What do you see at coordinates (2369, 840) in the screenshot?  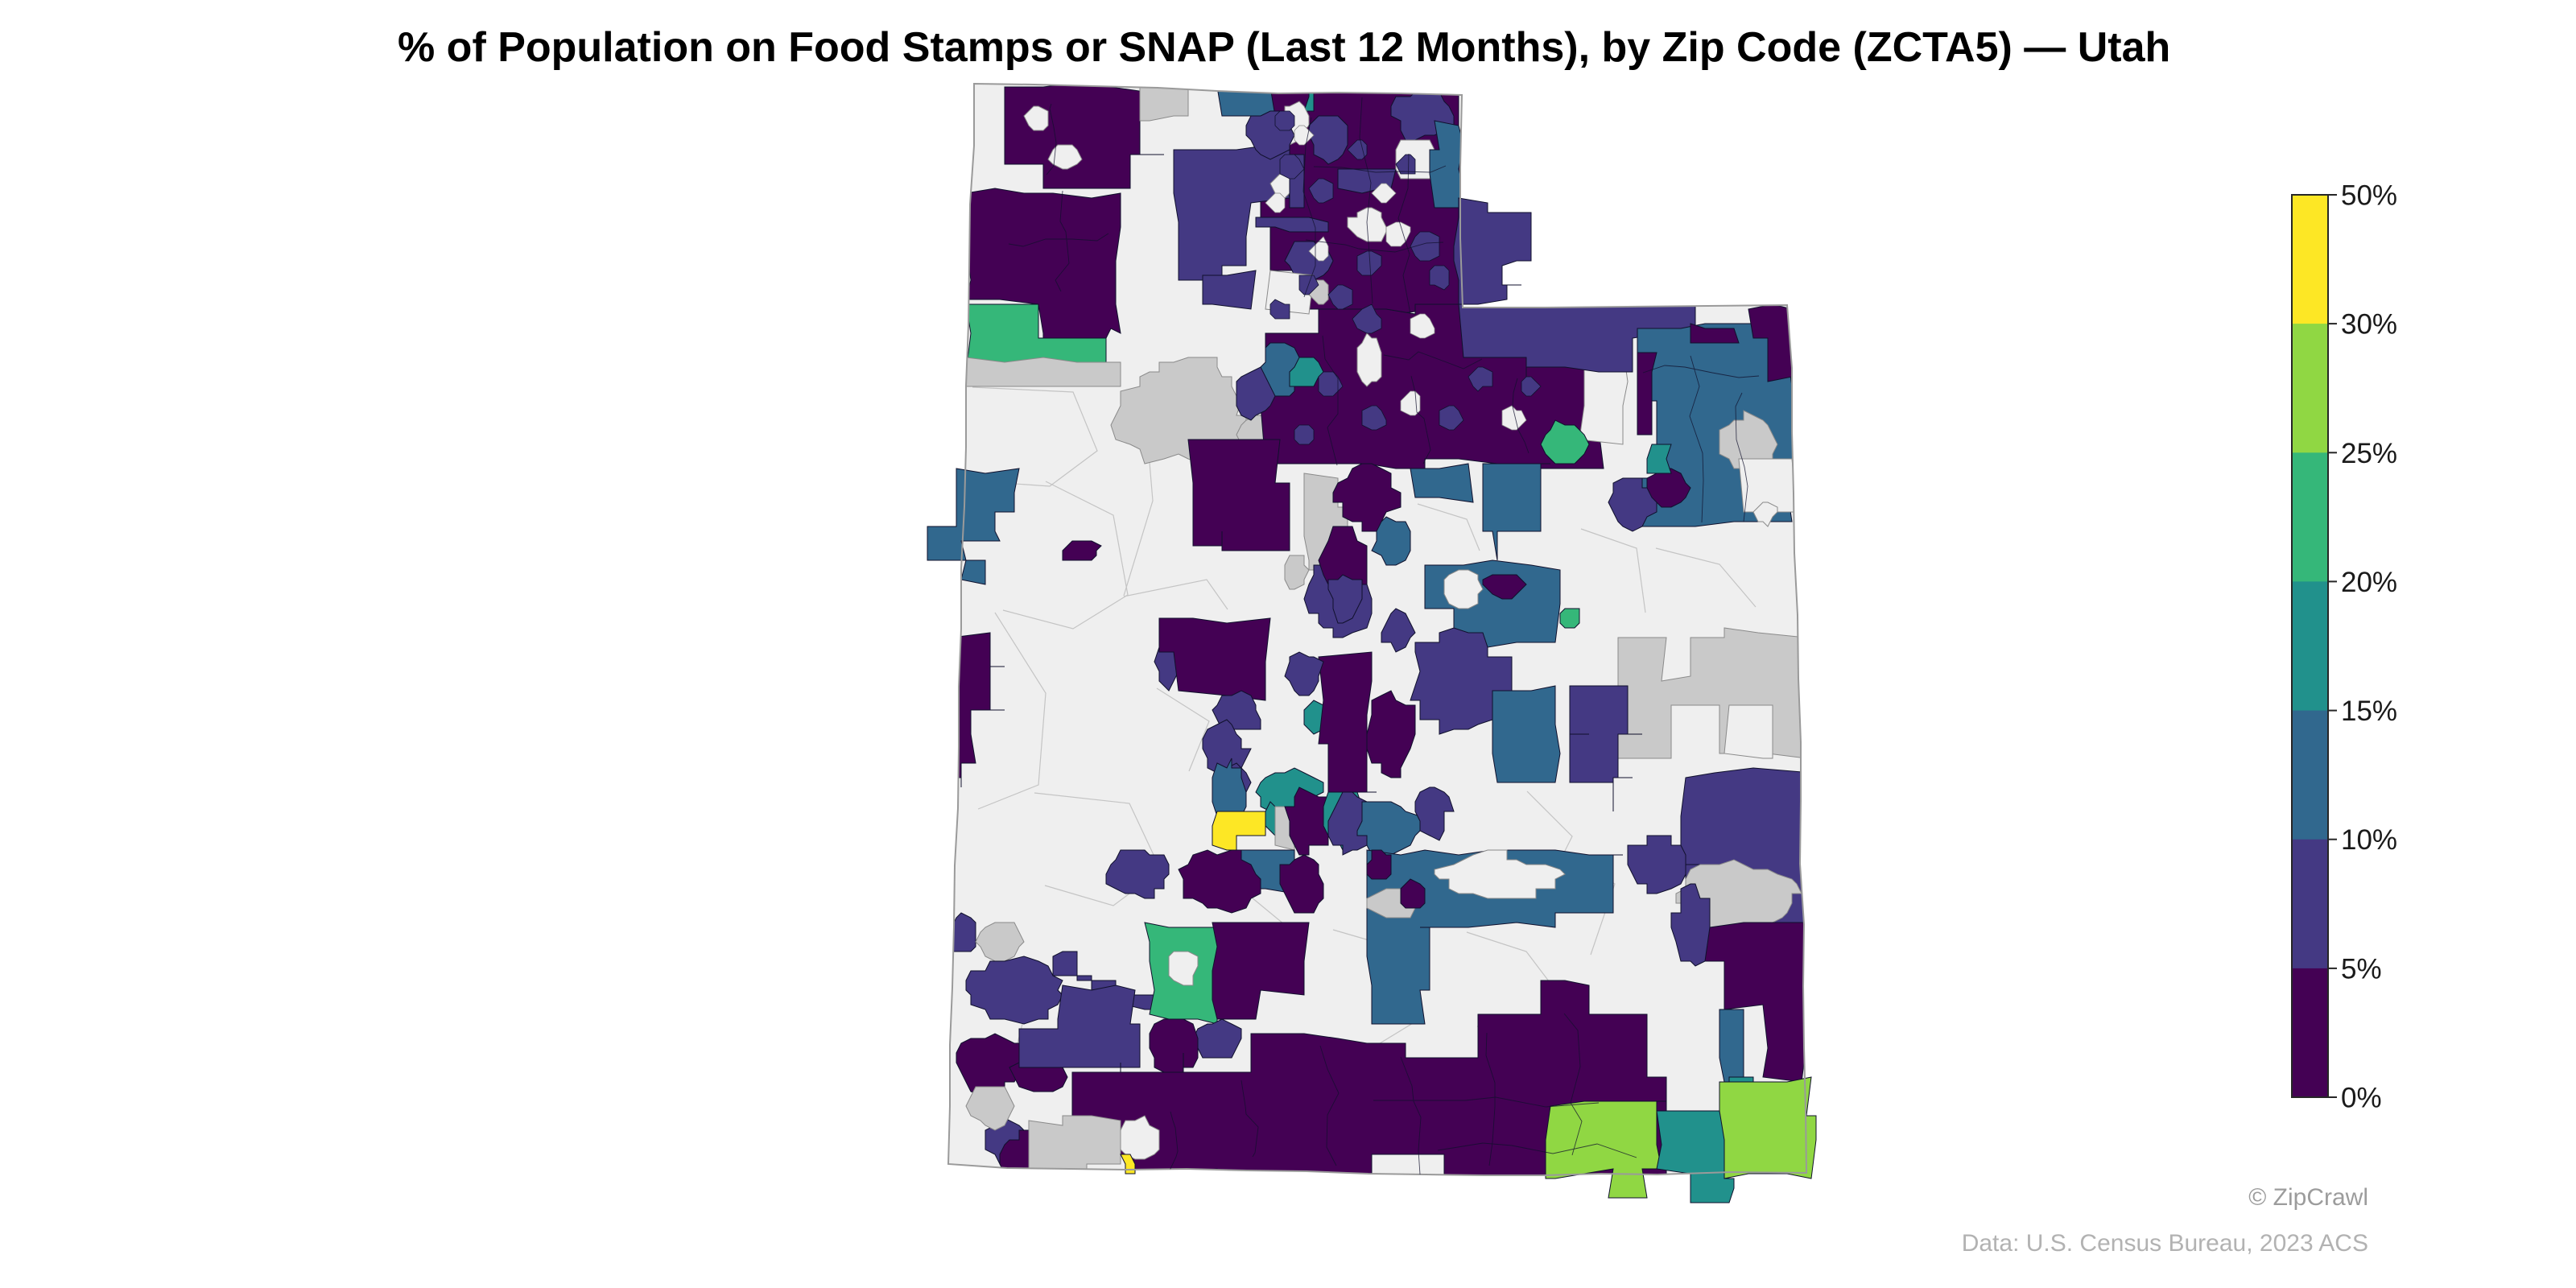 I see `svg-text: 10%` at bounding box center [2369, 840].